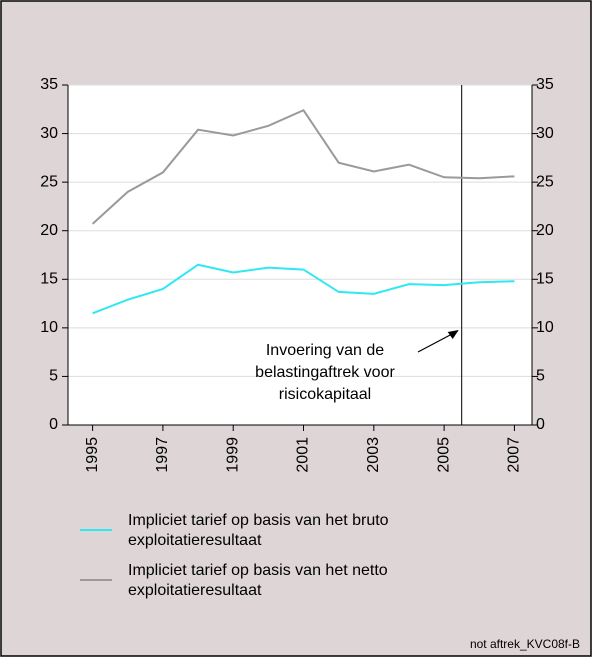 Image resolution: width=592 pixels, height=657 pixels. Describe the element at coordinates (545, 84) in the screenshot. I see `y2-tick-label: 35` at that location.